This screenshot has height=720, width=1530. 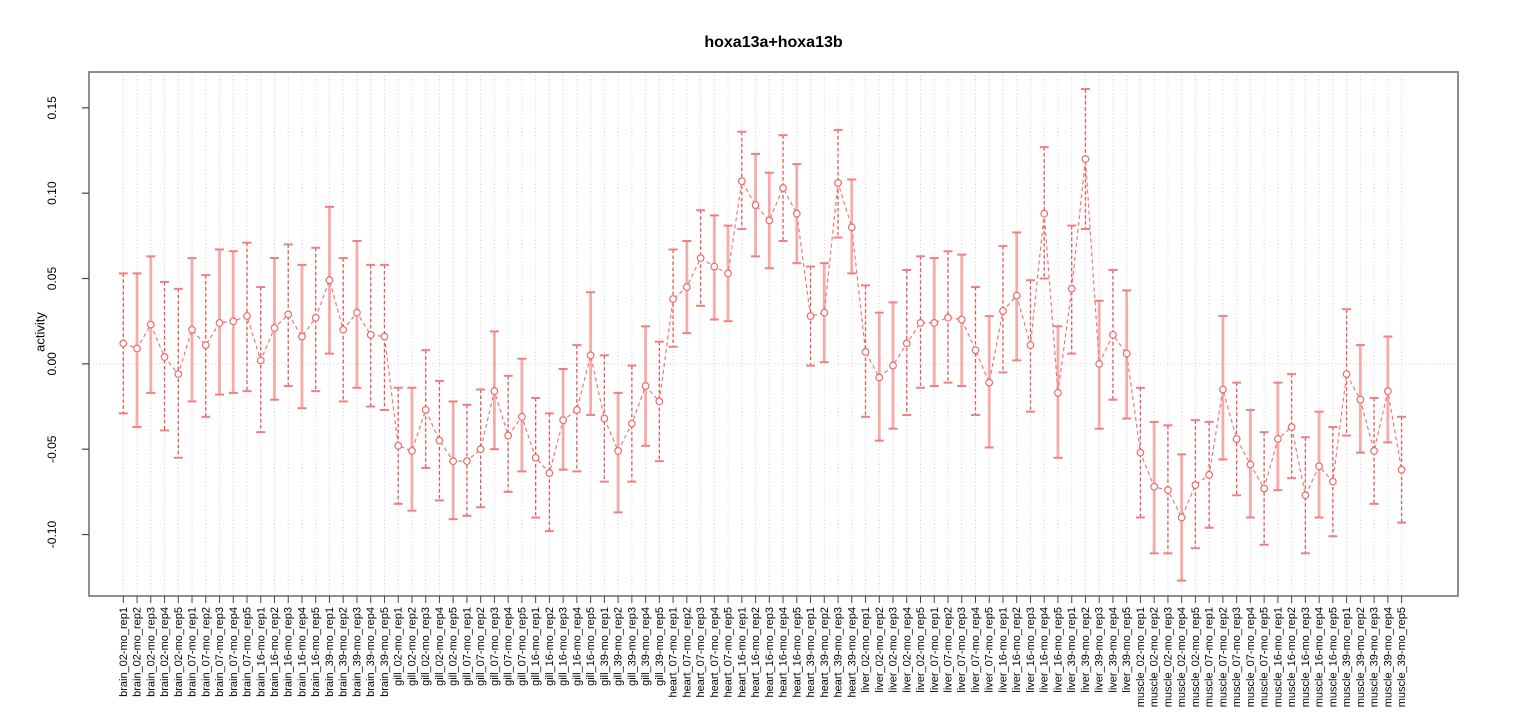 What do you see at coordinates (674, 652) in the screenshot?
I see `x-tick-label: heart_07-mo_rep1` at bounding box center [674, 652].